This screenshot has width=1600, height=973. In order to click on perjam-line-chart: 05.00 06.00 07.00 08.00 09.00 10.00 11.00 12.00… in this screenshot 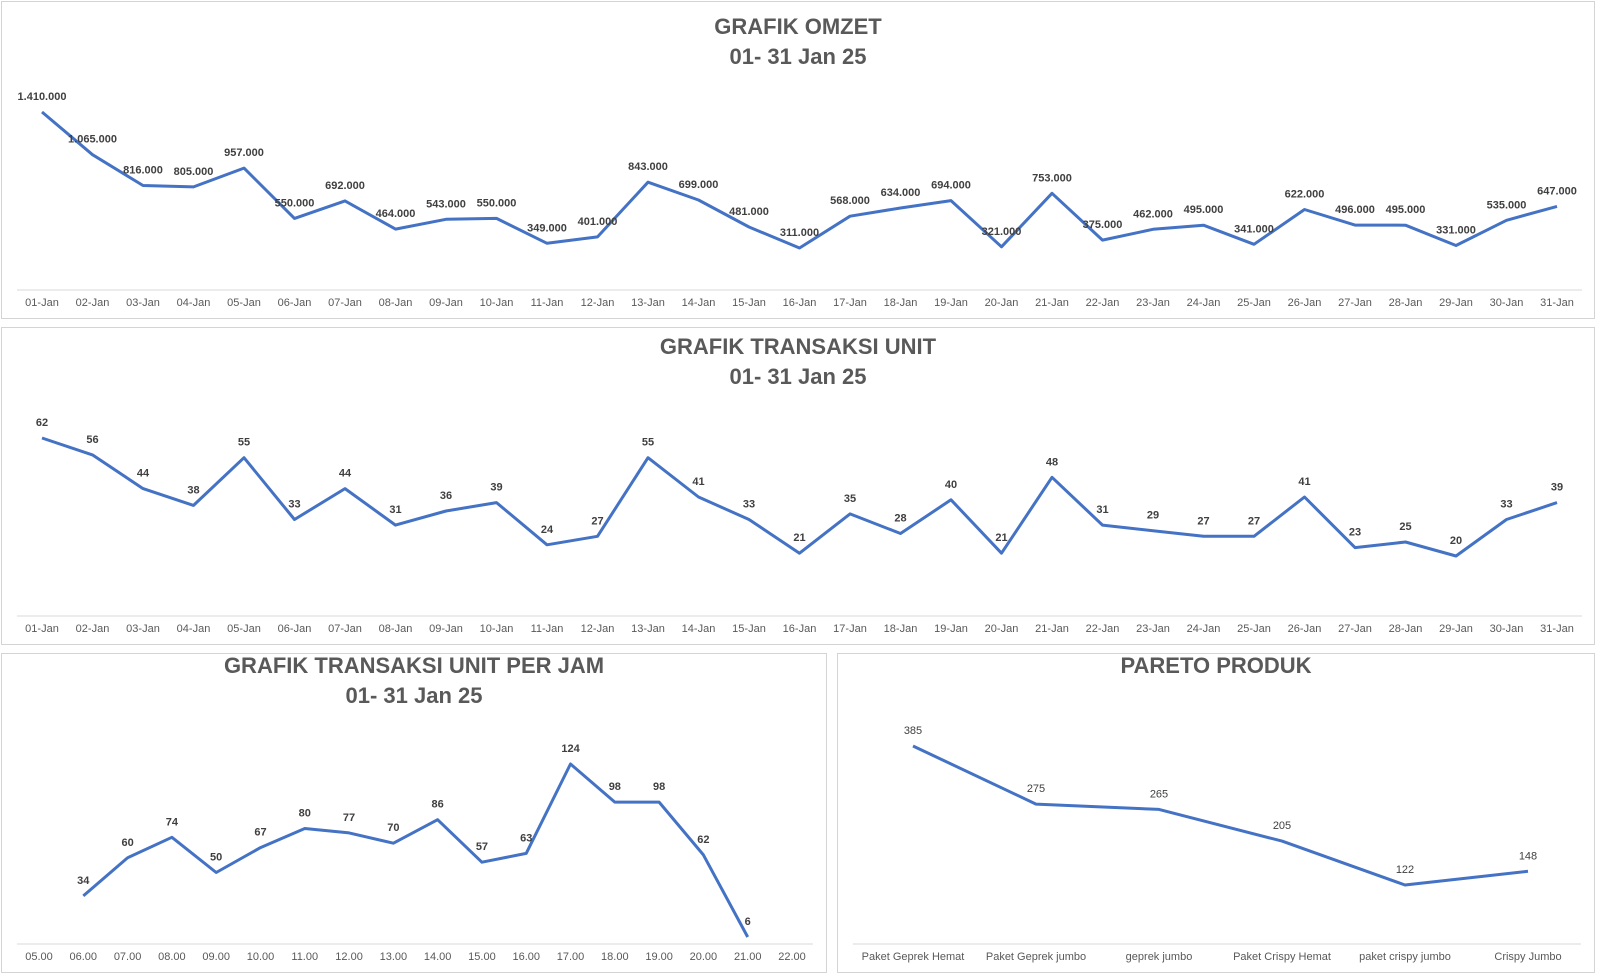, I will do `click(415, 853)`.